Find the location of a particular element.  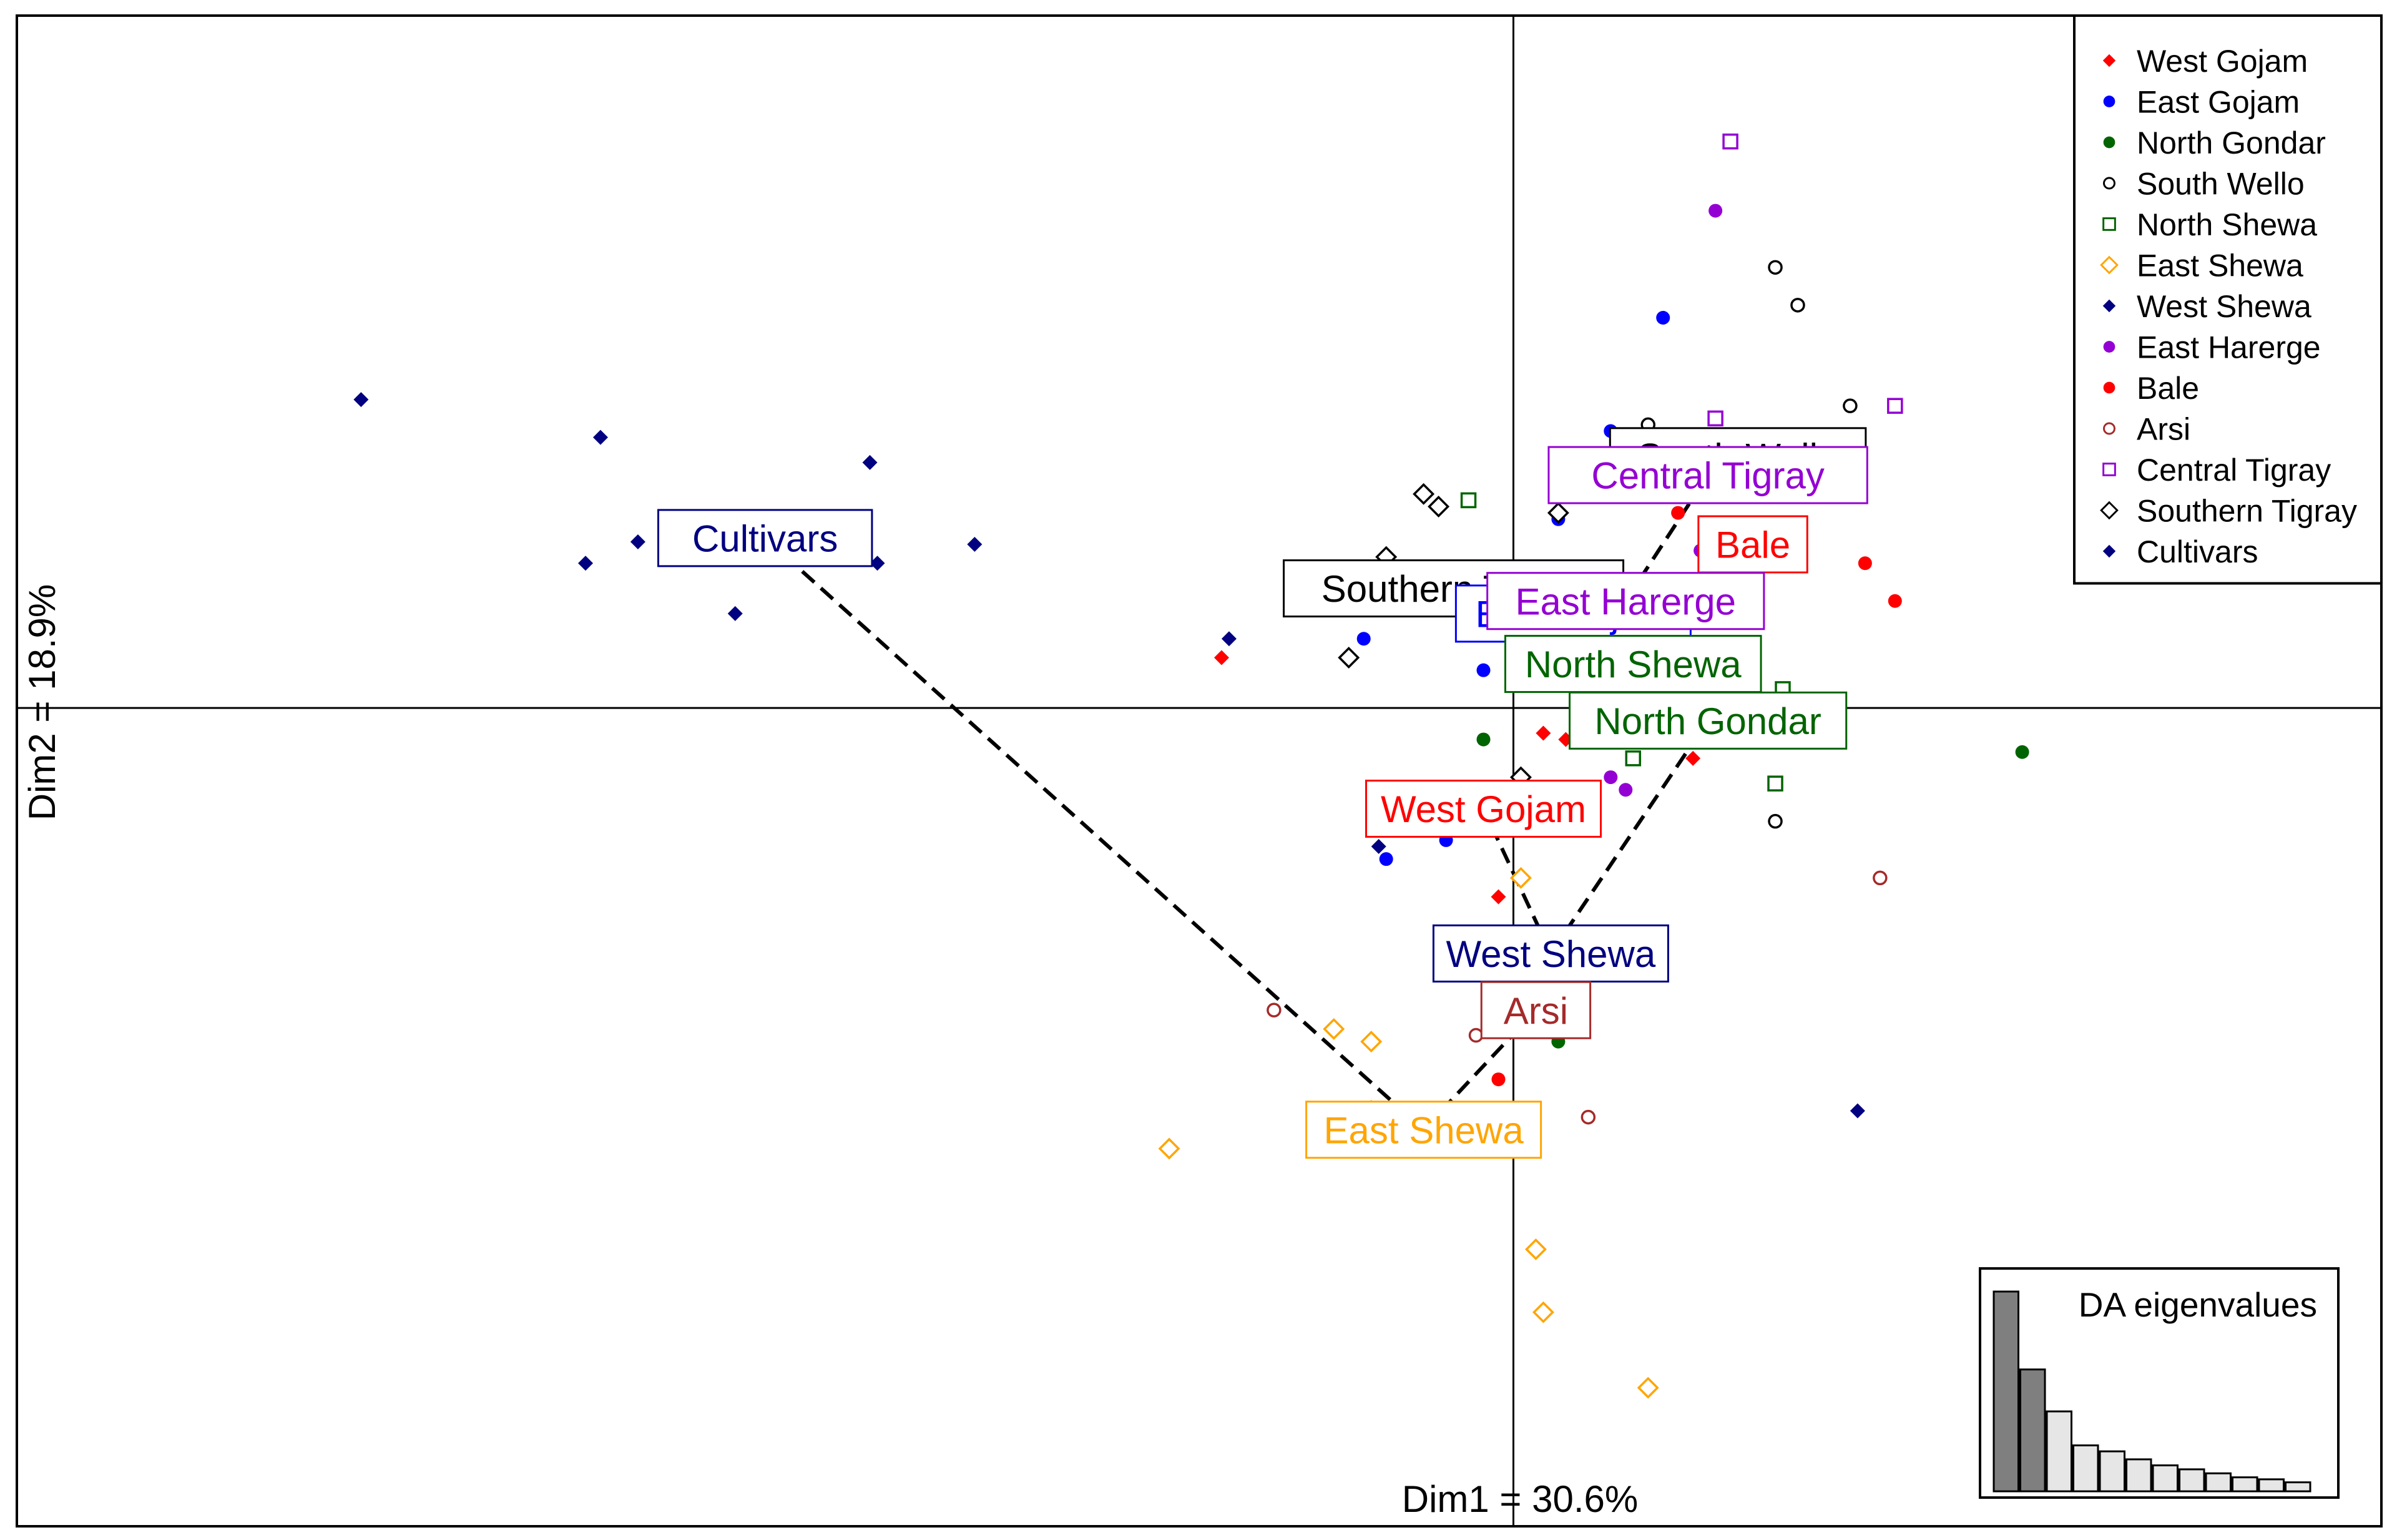

group-label-north-shewa: North Shewa is located at coordinates (1633, 664).